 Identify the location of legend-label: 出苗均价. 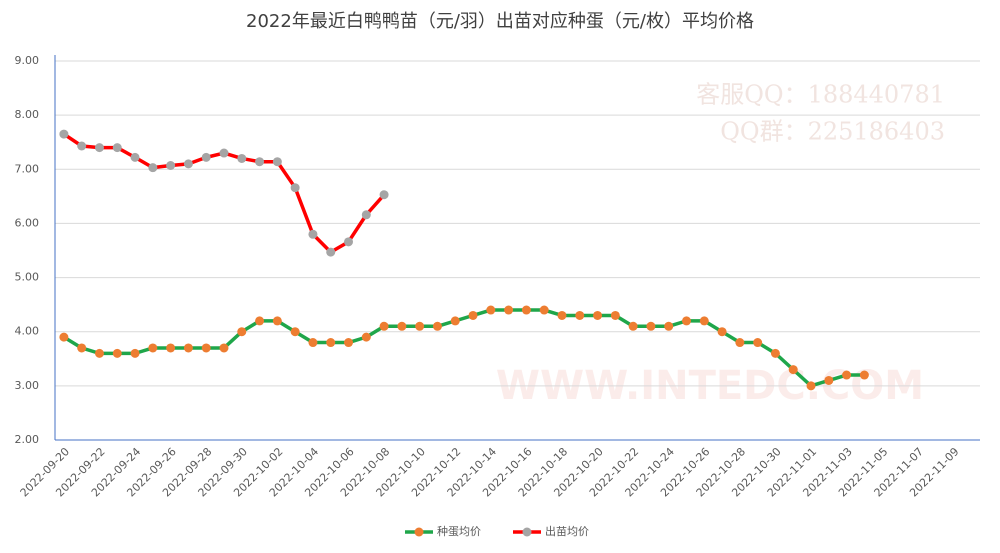
(567, 531).